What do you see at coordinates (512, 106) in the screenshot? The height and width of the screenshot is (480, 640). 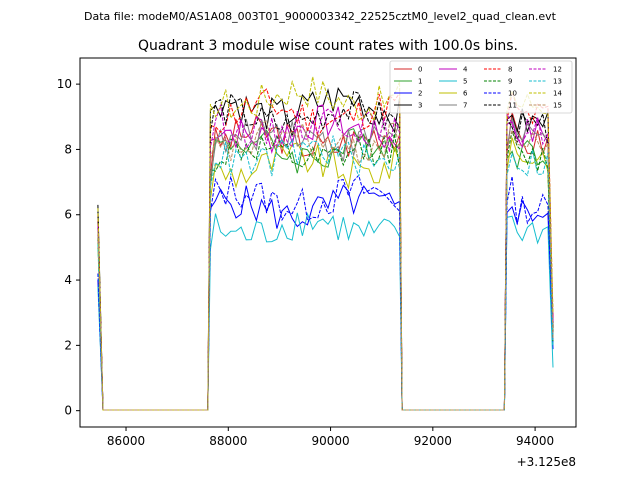 I see `legend-label-11: 11` at bounding box center [512, 106].